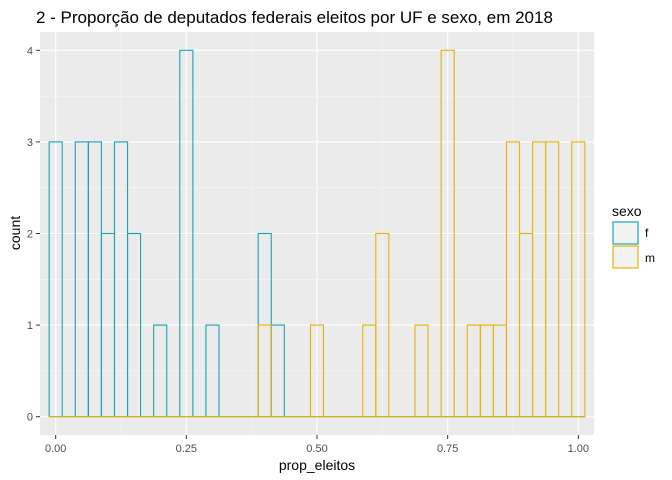 The width and height of the screenshot is (672, 480). Describe the element at coordinates (186, 449) in the screenshot. I see `x-tick-label: 0.25` at that location.